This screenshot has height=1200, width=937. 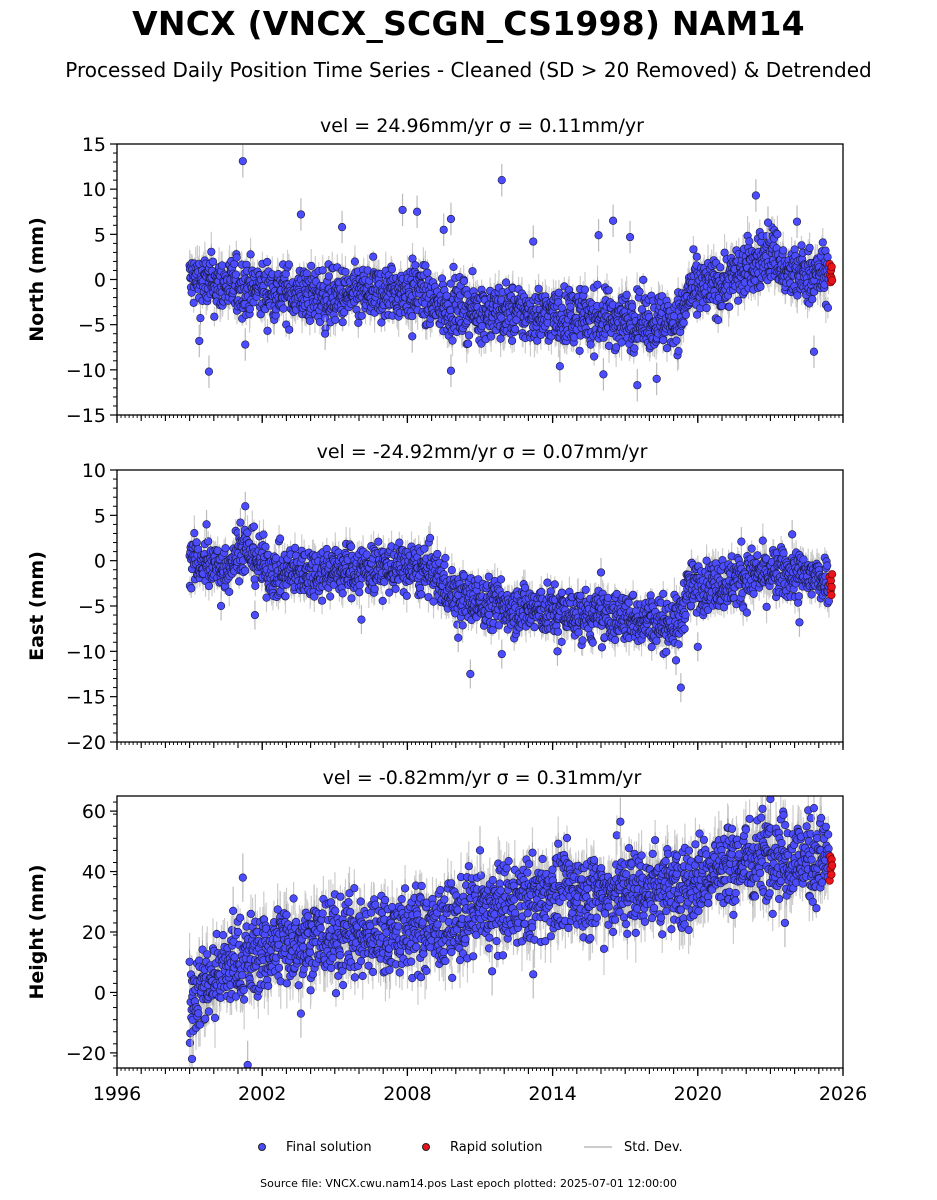 I want to click on final-points-north, so click(x=509, y=292).